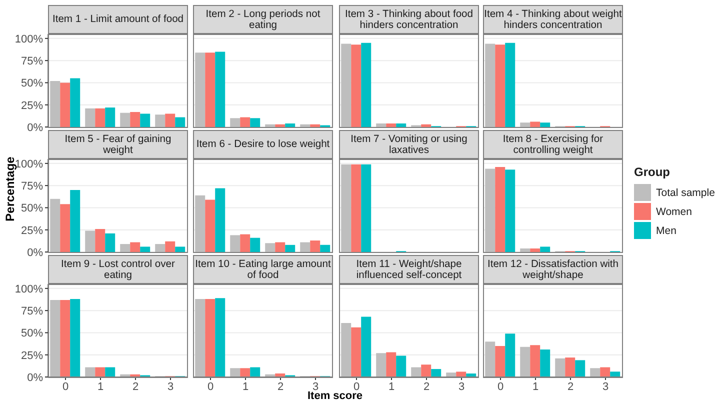 Image resolution: width=720 pixels, height=406 pixels. Describe the element at coordinates (685, 192) in the screenshot. I see `legend-label: Total sample` at that location.